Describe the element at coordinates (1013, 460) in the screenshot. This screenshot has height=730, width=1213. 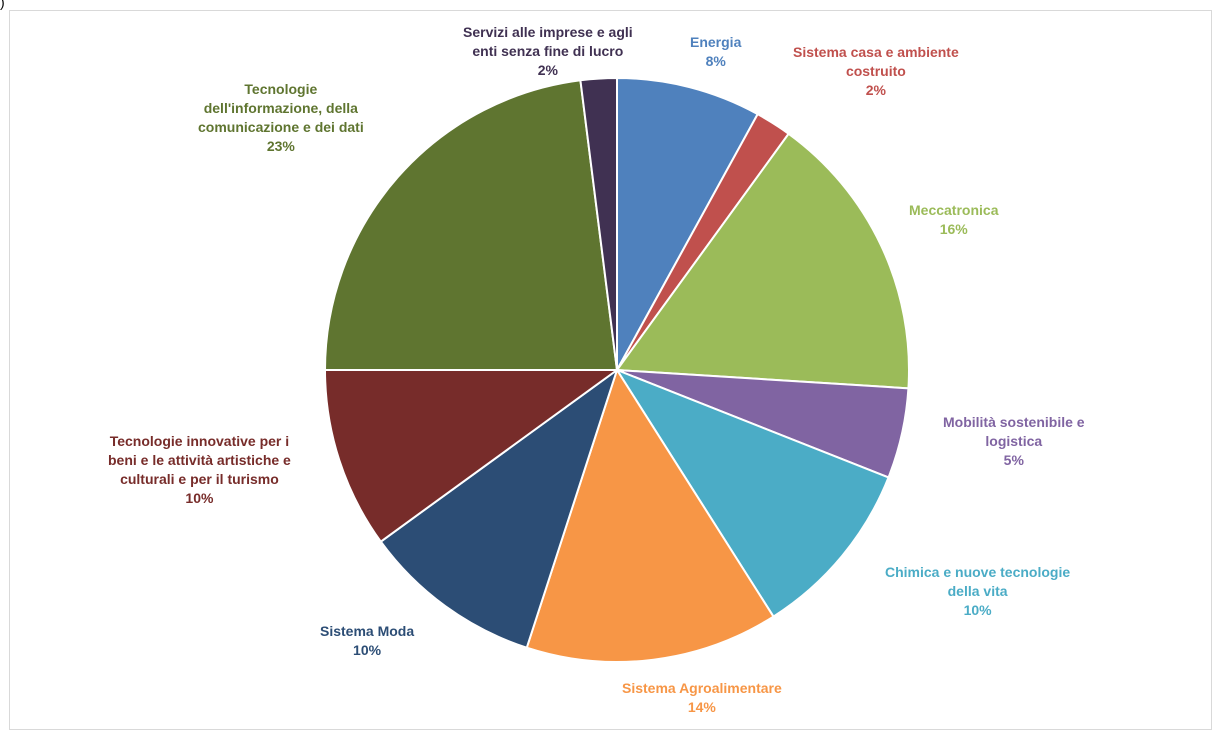
I see `slice-percent: 5%` at that location.